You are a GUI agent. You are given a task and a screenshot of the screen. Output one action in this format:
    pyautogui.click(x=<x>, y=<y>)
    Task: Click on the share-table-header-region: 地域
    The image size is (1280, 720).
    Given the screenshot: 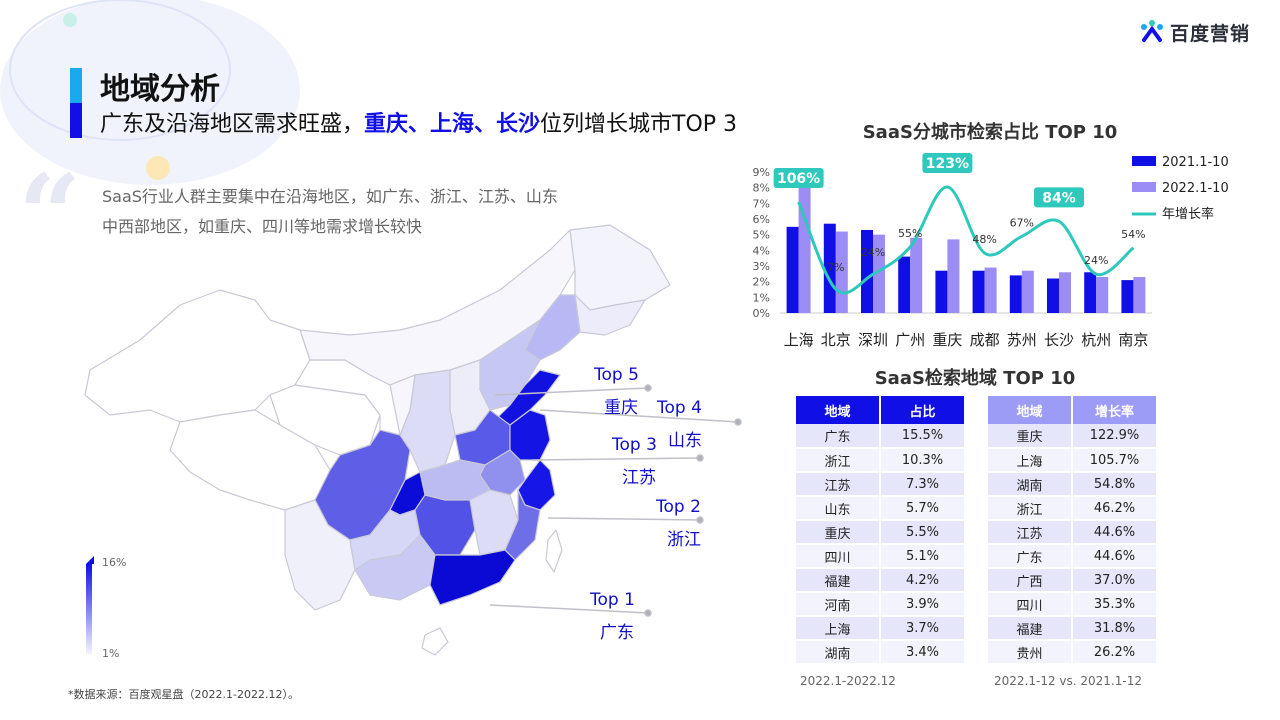 What is the action you would take?
    pyautogui.click(x=838, y=410)
    